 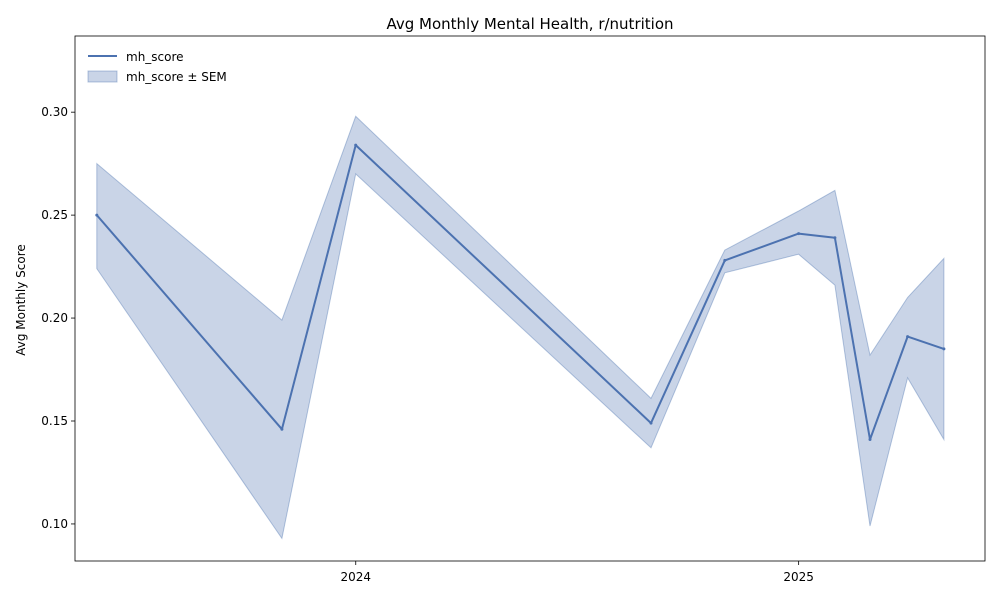 I want to click on y-tick-label: 0.25, so click(x=54, y=215).